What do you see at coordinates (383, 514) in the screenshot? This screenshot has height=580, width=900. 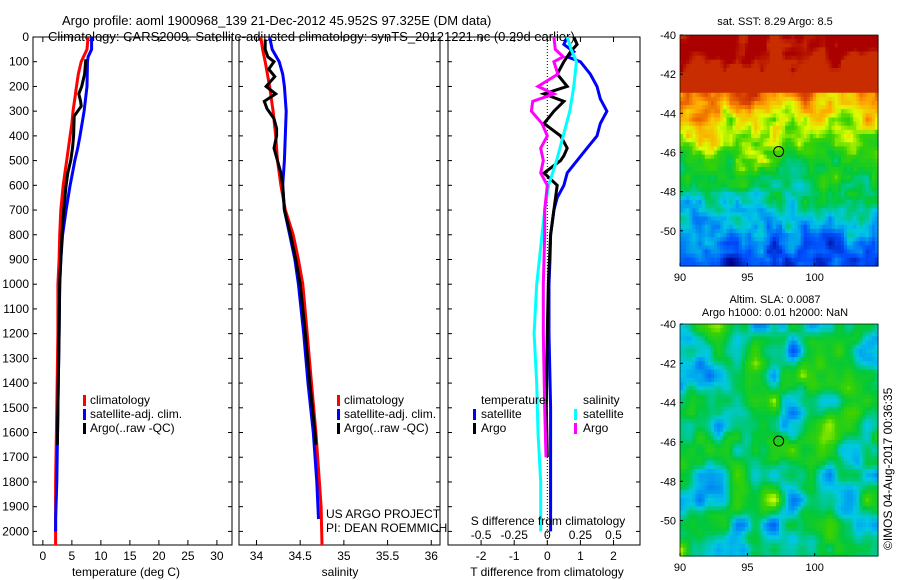 I see `project-credit: US ARGO PROJECT` at bounding box center [383, 514].